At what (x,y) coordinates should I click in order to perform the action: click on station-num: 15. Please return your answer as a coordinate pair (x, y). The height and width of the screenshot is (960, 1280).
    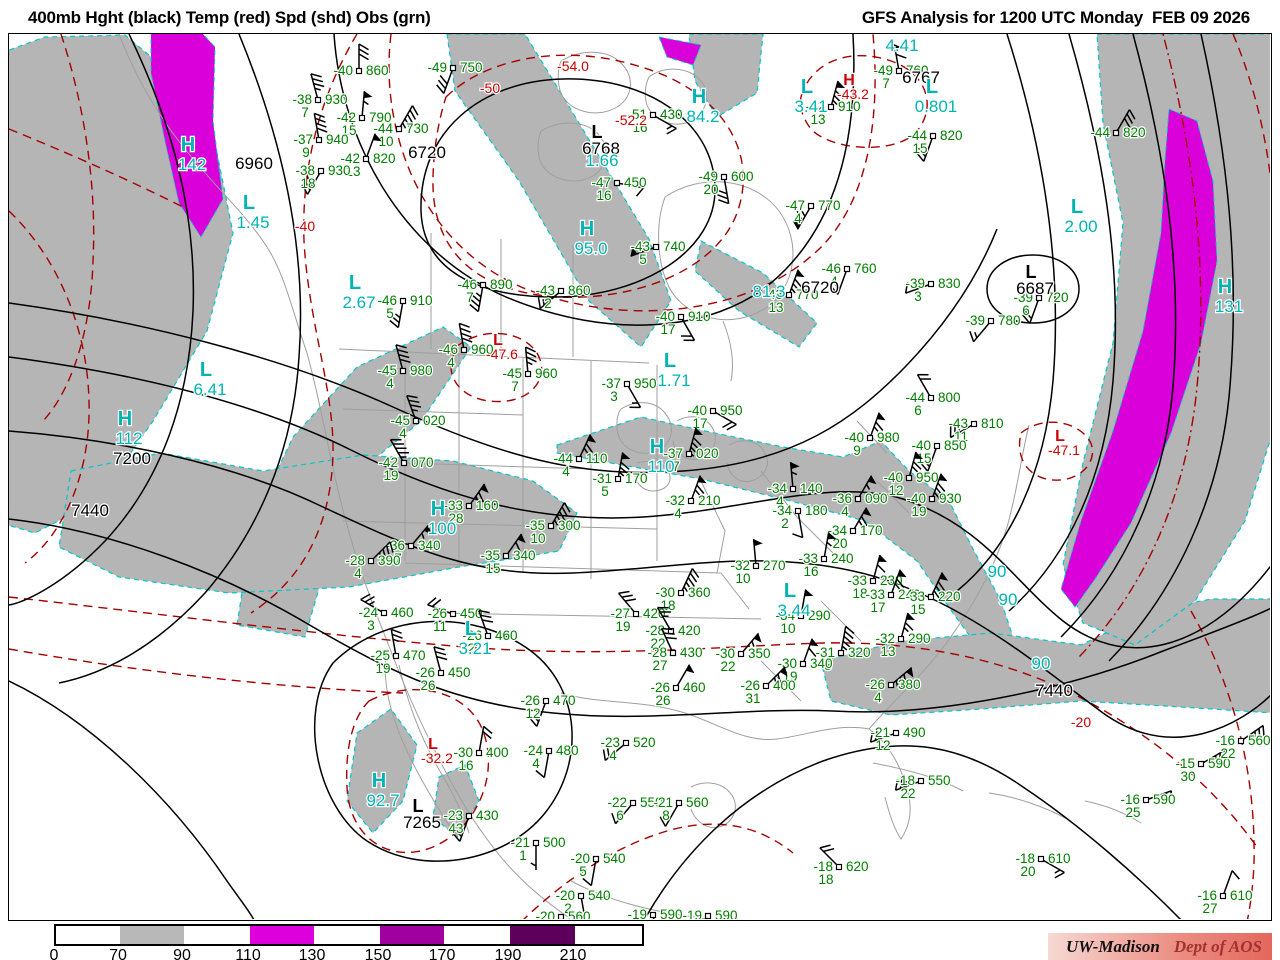
    Looking at the image, I should click on (348, 130).